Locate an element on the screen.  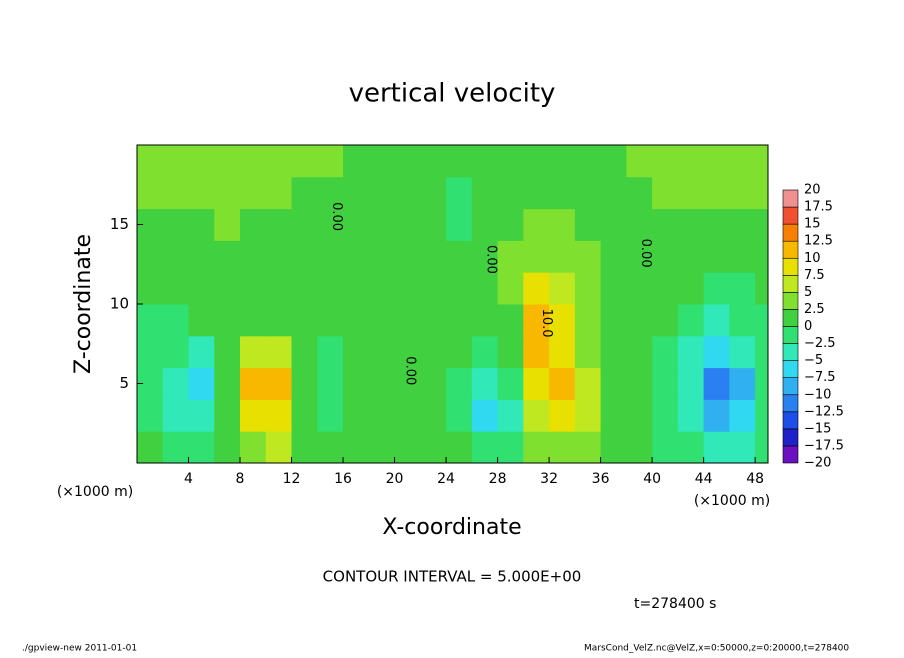
x-tick-label: 20 is located at coordinates (395, 479).